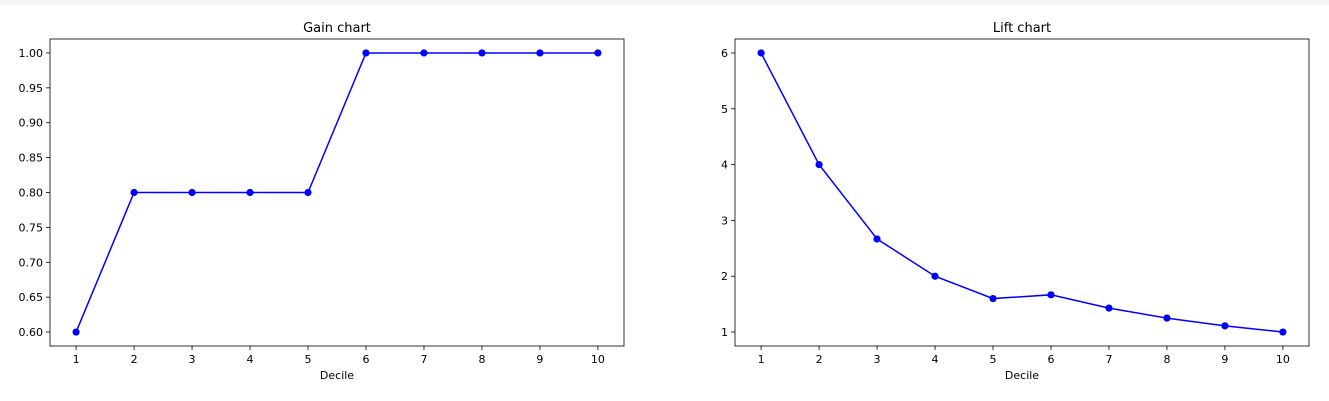 The image size is (1329, 401). Describe the element at coordinates (539, 359) in the screenshot. I see `gain-x-tick-label: 9` at that location.